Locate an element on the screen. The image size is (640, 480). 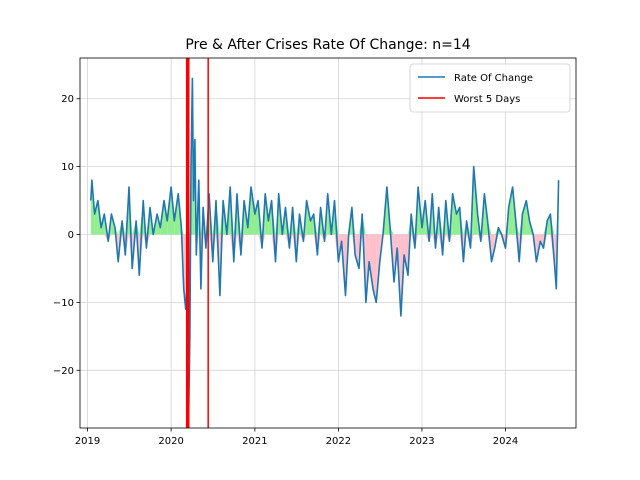
y-tick-label: 0 is located at coordinates (71, 235).